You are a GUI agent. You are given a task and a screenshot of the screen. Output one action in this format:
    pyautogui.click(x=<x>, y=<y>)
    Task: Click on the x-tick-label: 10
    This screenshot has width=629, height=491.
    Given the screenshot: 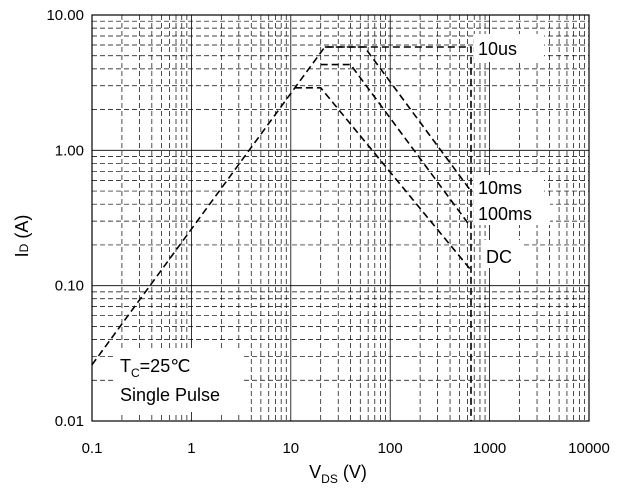 What is the action you would take?
    pyautogui.click(x=290, y=448)
    